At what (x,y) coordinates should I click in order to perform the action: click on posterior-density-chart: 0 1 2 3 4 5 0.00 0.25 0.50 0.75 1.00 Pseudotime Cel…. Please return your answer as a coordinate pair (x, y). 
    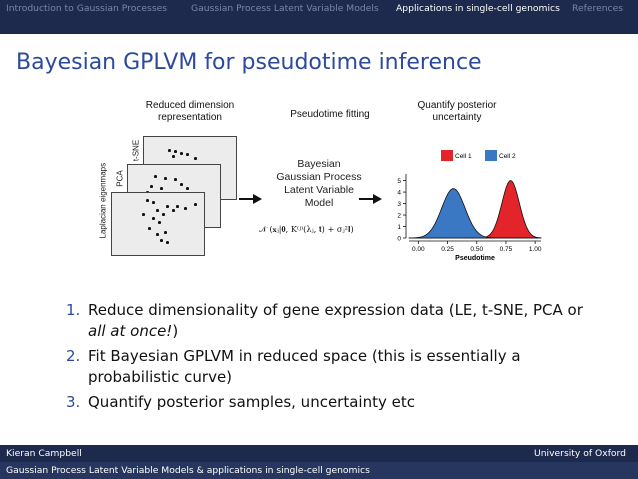
    Looking at the image, I should click on (469, 206).